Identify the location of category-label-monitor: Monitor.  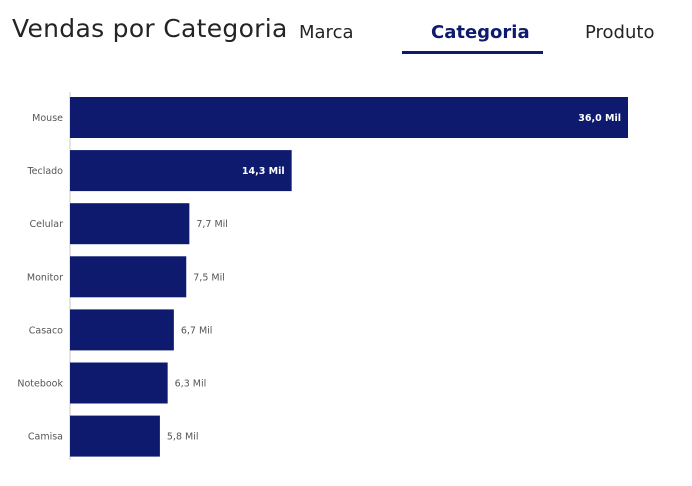
(45, 277).